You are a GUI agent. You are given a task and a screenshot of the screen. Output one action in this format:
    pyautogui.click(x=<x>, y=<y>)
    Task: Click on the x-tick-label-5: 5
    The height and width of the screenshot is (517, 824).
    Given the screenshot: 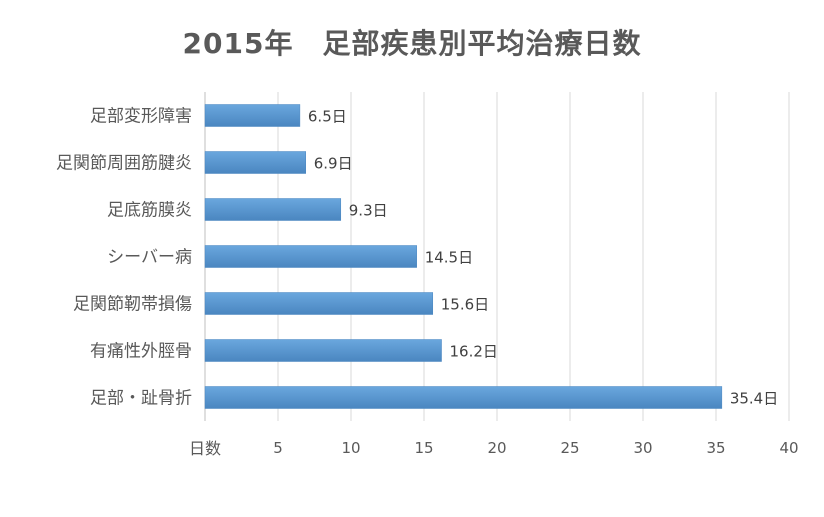 What is the action you would take?
    pyautogui.click(x=278, y=448)
    